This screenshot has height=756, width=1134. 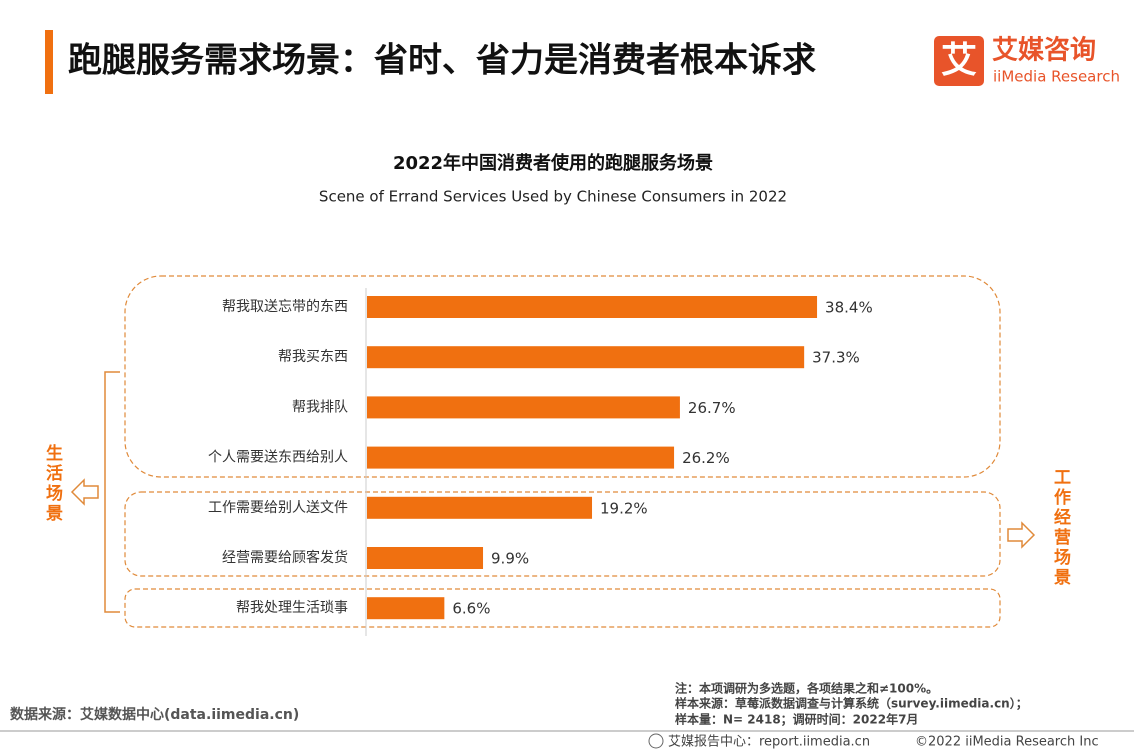 I want to click on logo-en: iiMedia Research, so click(x=1056, y=77).